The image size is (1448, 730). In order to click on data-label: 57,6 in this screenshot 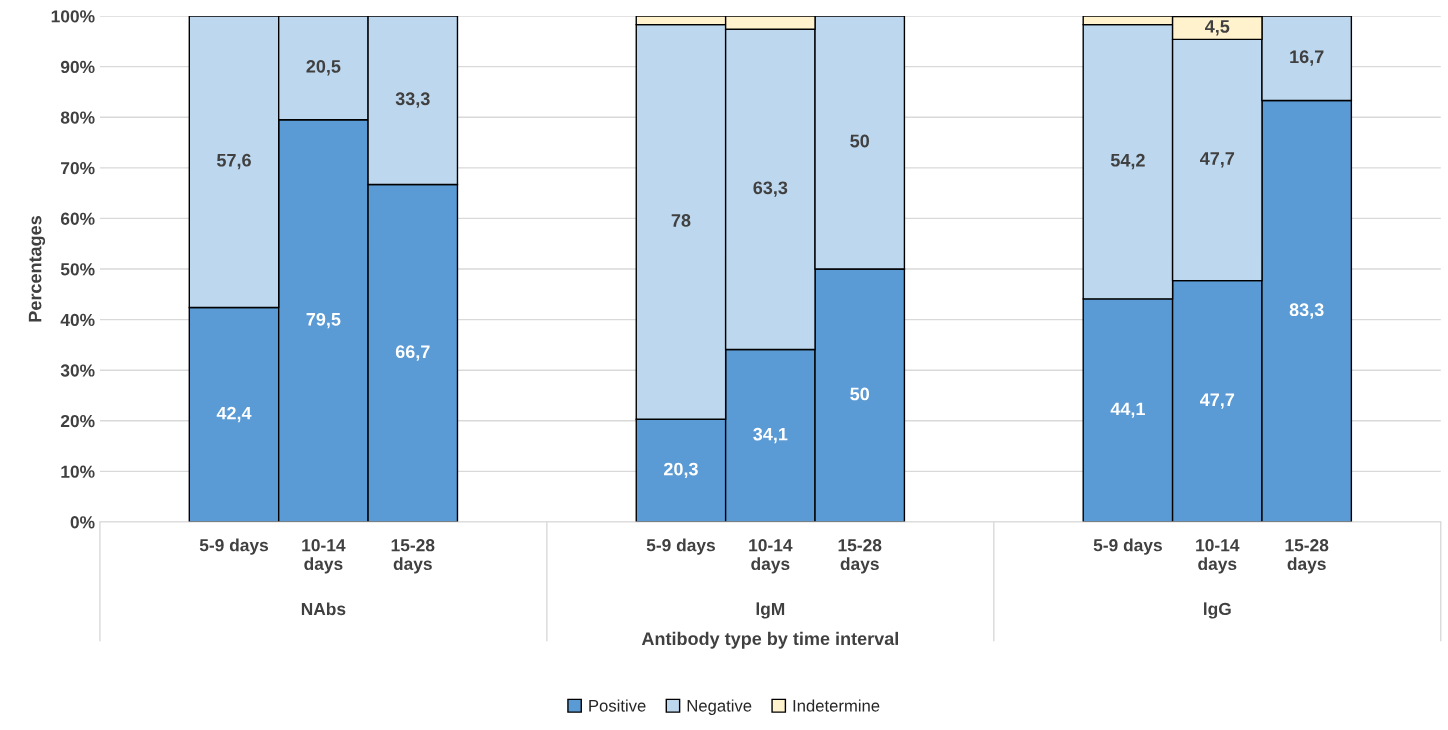, I will do `click(233, 161)`.